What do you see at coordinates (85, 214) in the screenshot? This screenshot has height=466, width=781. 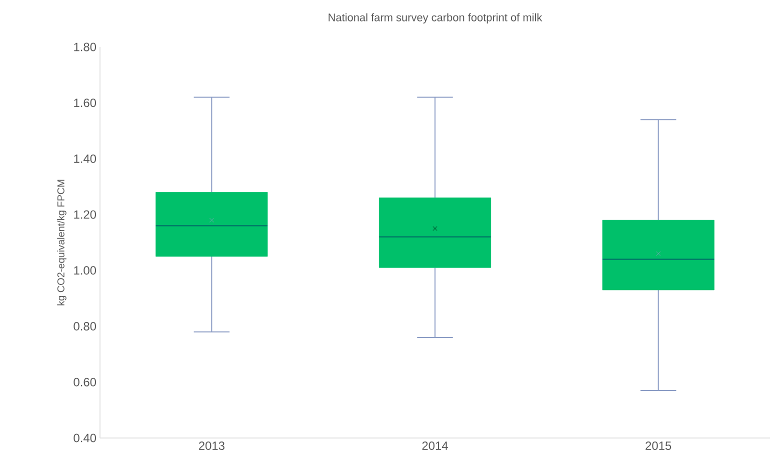 I see `y-tick-label: 1.20` at bounding box center [85, 214].